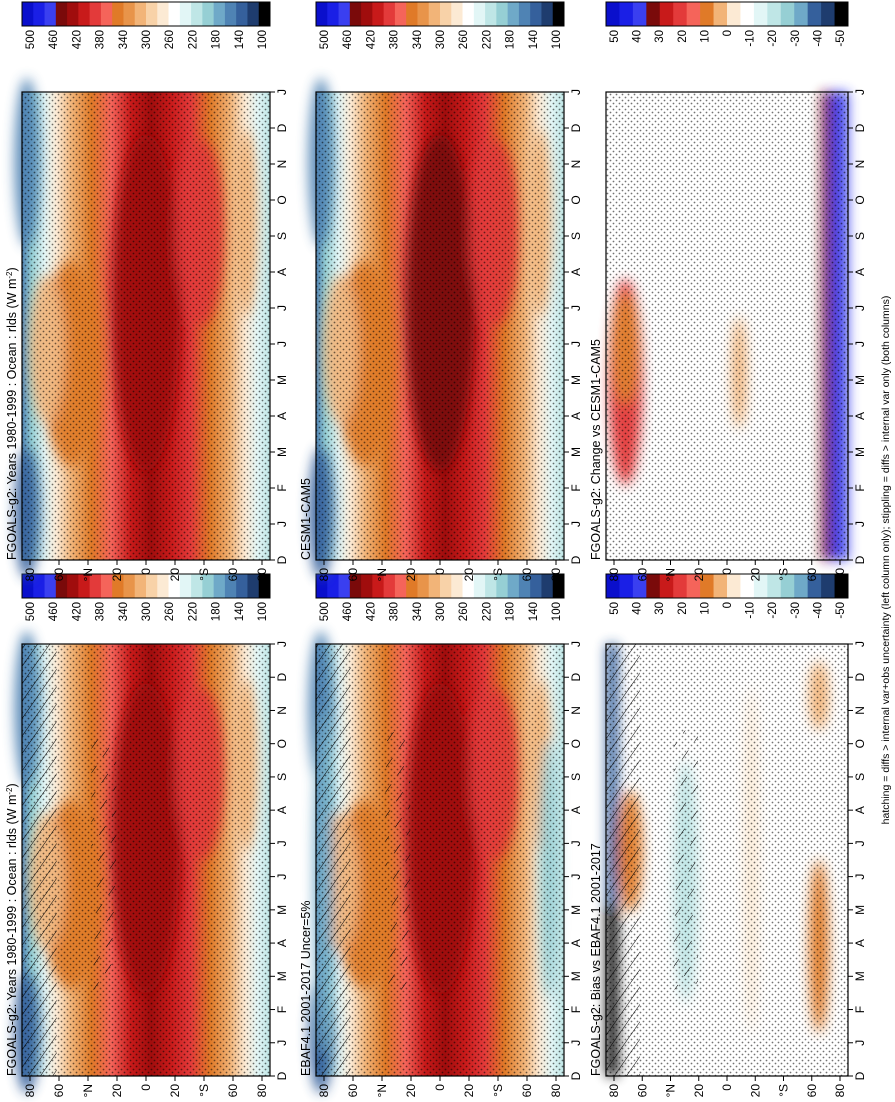 Image resolution: width=895 pixels, height=1102 pixels. Describe the element at coordinates (441, 39) in the screenshot. I see `colorbar-label: 300` at that location.